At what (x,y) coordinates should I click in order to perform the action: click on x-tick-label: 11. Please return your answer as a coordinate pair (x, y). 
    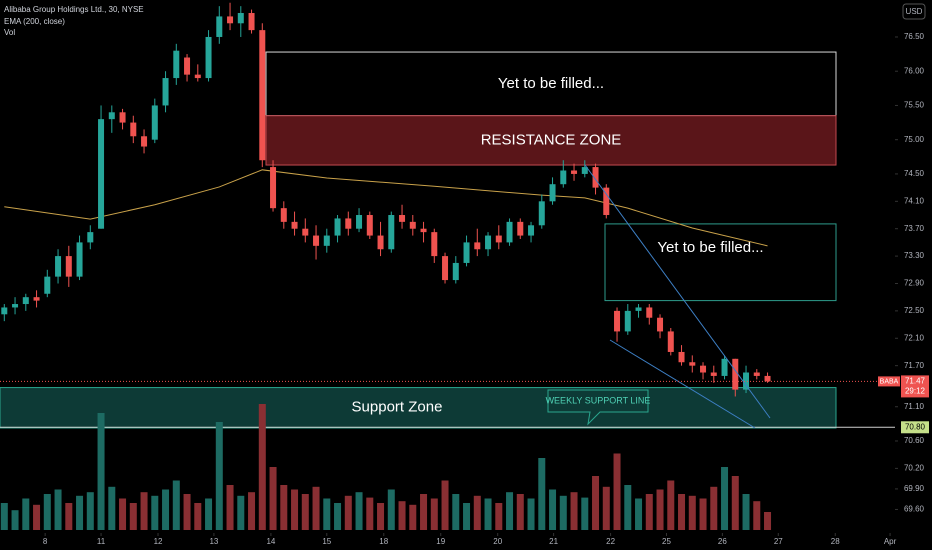
    Looking at the image, I should click on (101, 541).